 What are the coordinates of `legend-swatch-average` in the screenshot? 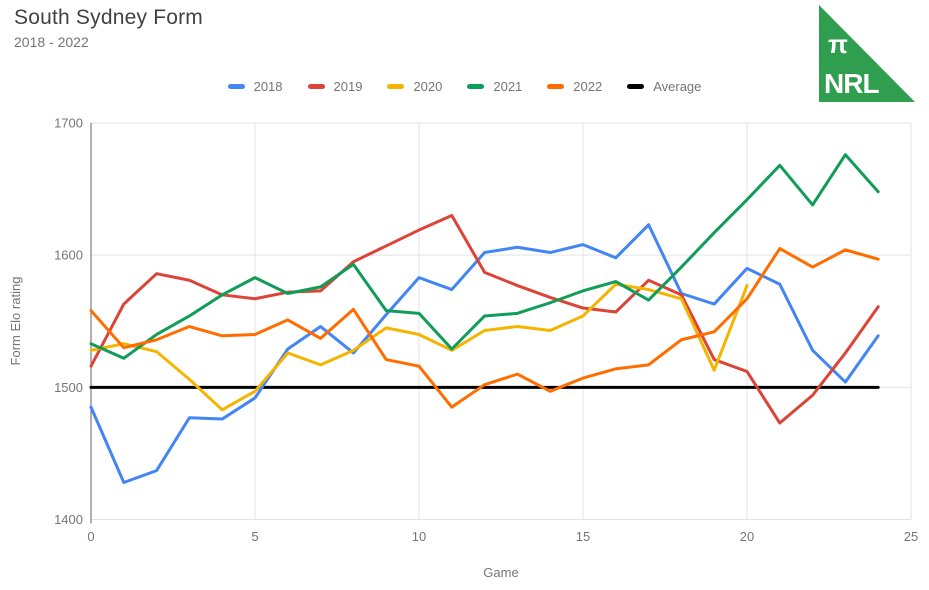 It's located at (636, 86).